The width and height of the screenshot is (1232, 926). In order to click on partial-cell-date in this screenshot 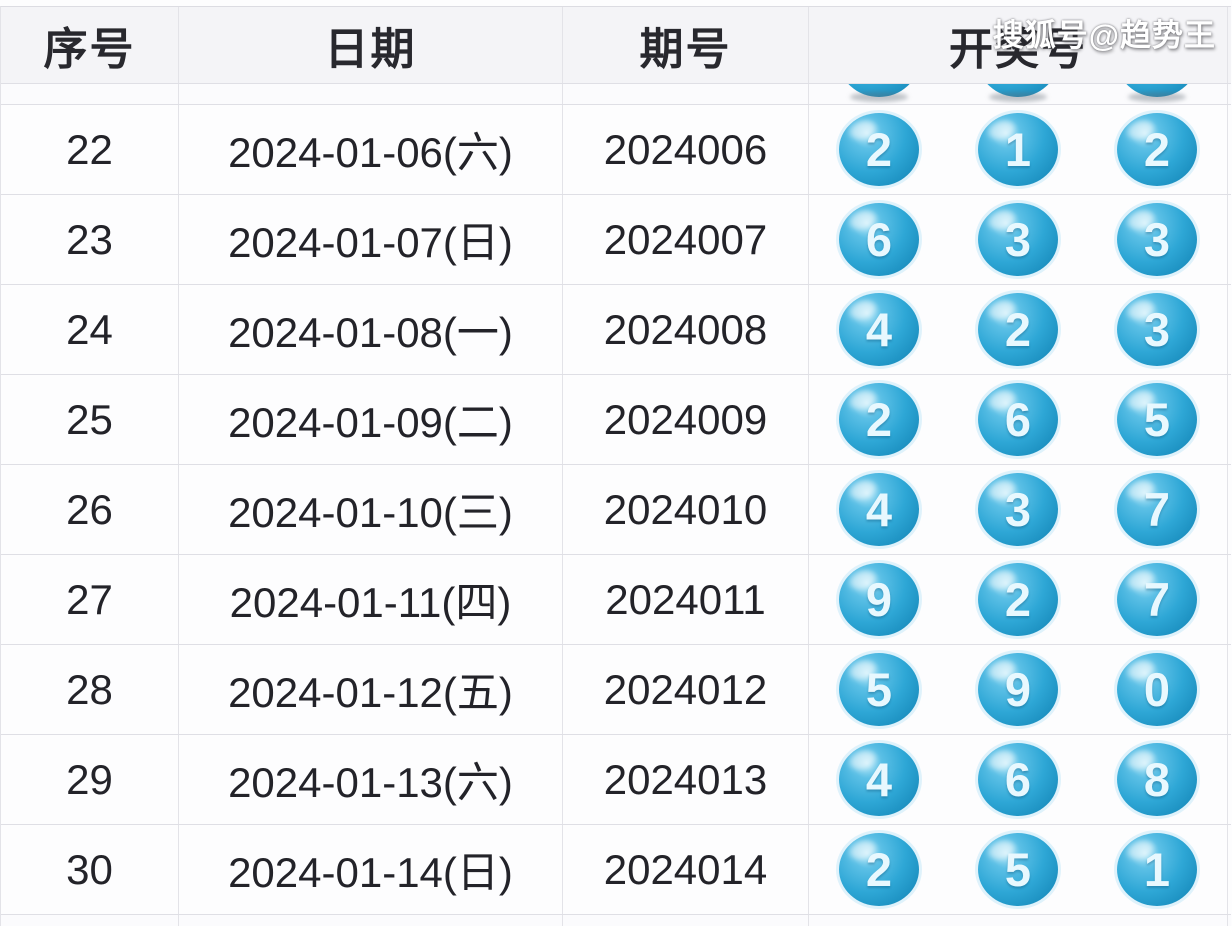, I will do `click(371, 94)`.